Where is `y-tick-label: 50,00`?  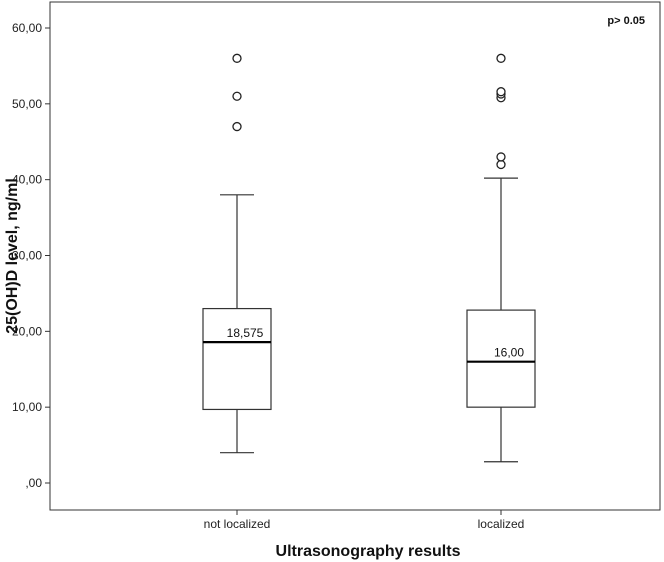 y-tick-label: 50,00 is located at coordinates (27, 104).